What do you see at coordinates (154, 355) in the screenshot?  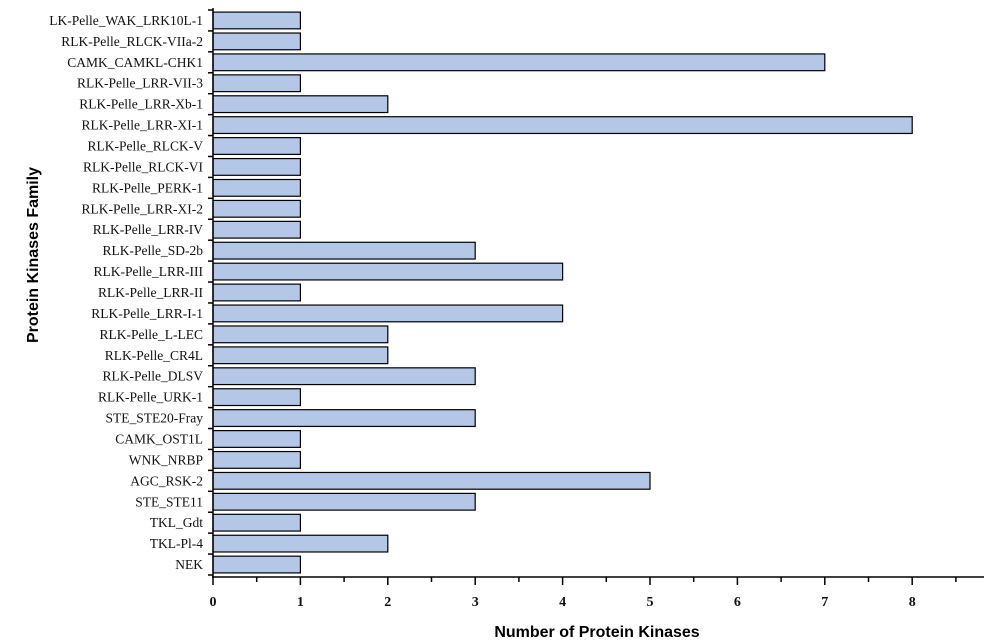 I see `category-label: RLK-Pelle_CR4L` at bounding box center [154, 355].